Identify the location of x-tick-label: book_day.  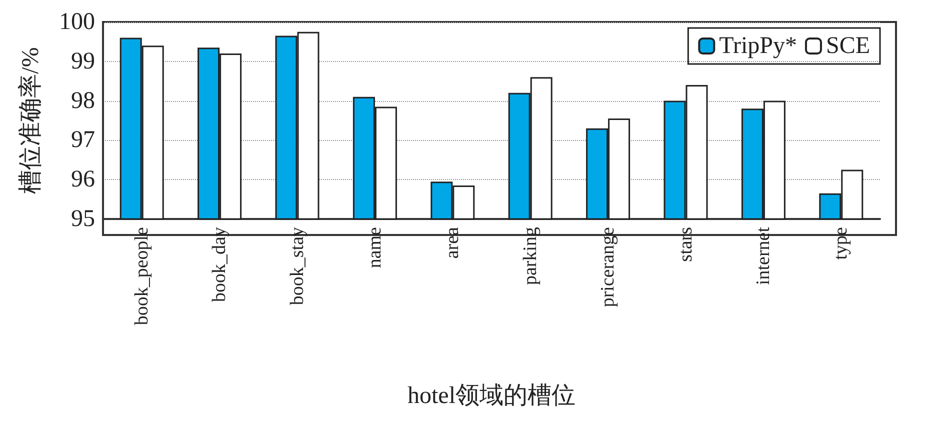
(219, 264).